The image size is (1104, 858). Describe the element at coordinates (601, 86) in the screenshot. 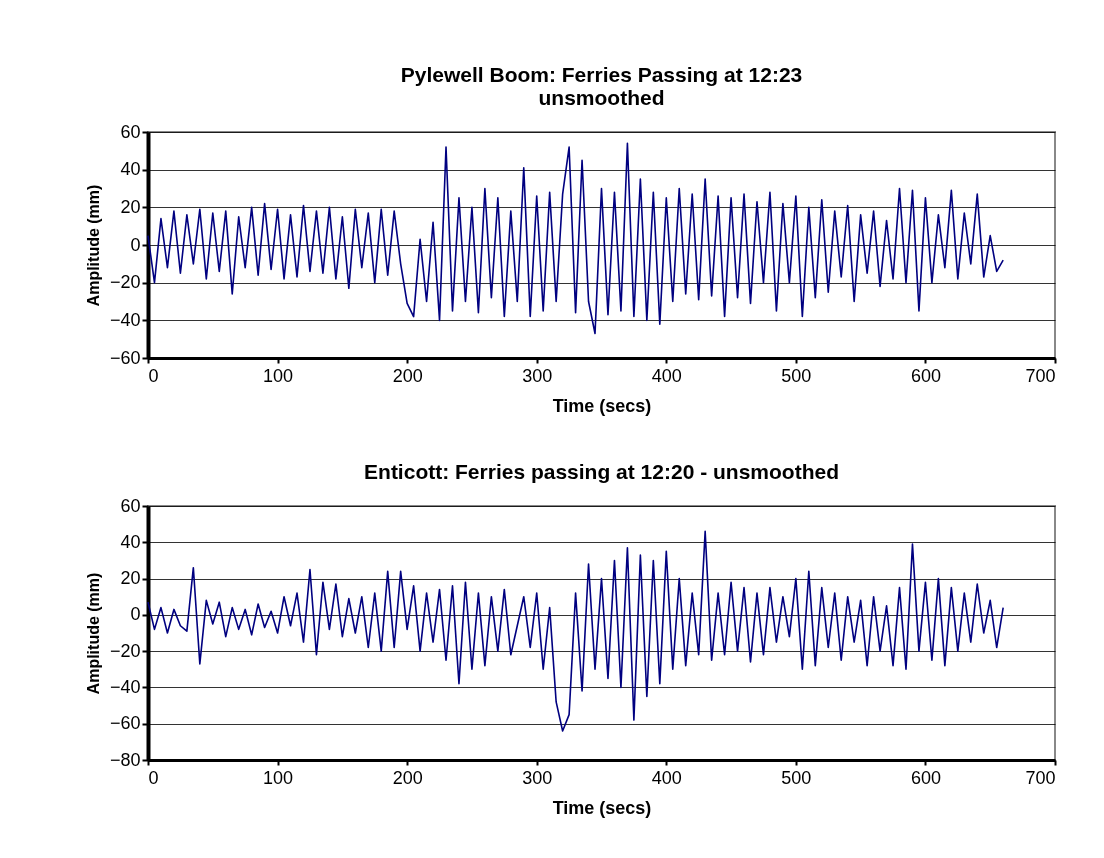

I see `chart-title: Pylewell Boom: Ferries Passing at 12:23 unsmoothed` at that location.